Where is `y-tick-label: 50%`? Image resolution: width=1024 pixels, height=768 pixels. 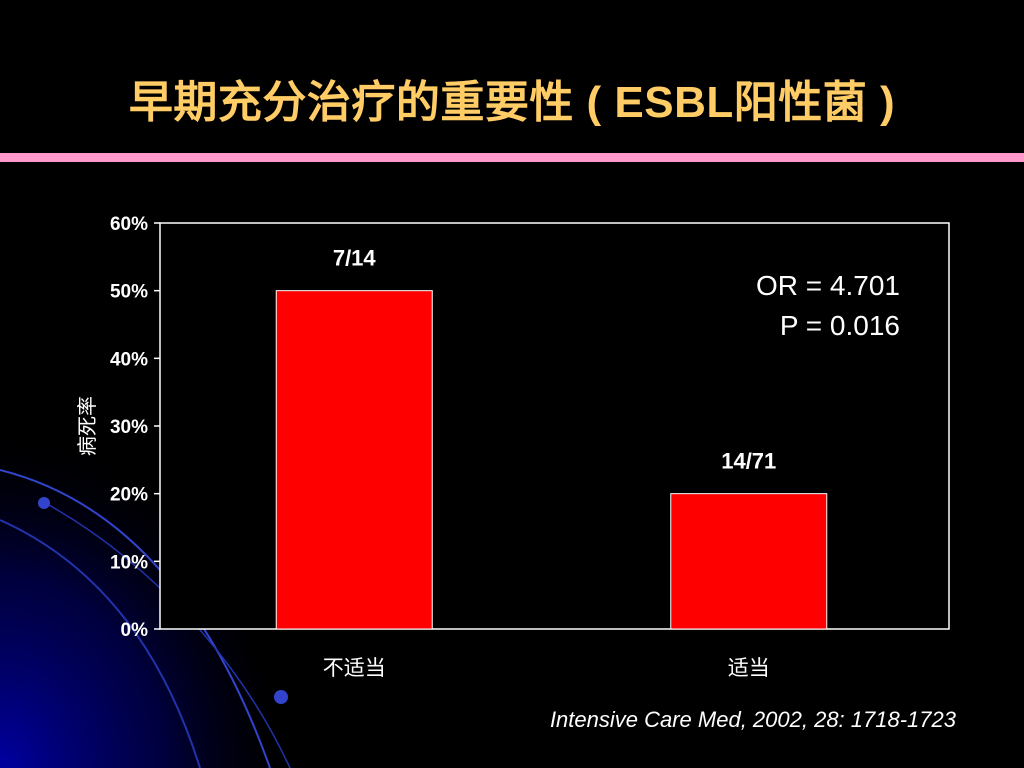
y-tick-label: 50% is located at coordinates (129, 292).